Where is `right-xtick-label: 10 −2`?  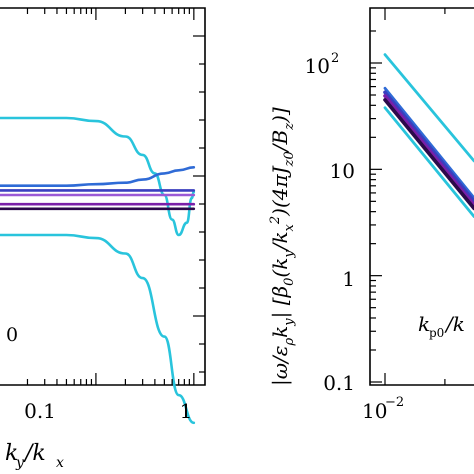 right-xtick-label: 10 −2 is located at coordinates (383, 409).